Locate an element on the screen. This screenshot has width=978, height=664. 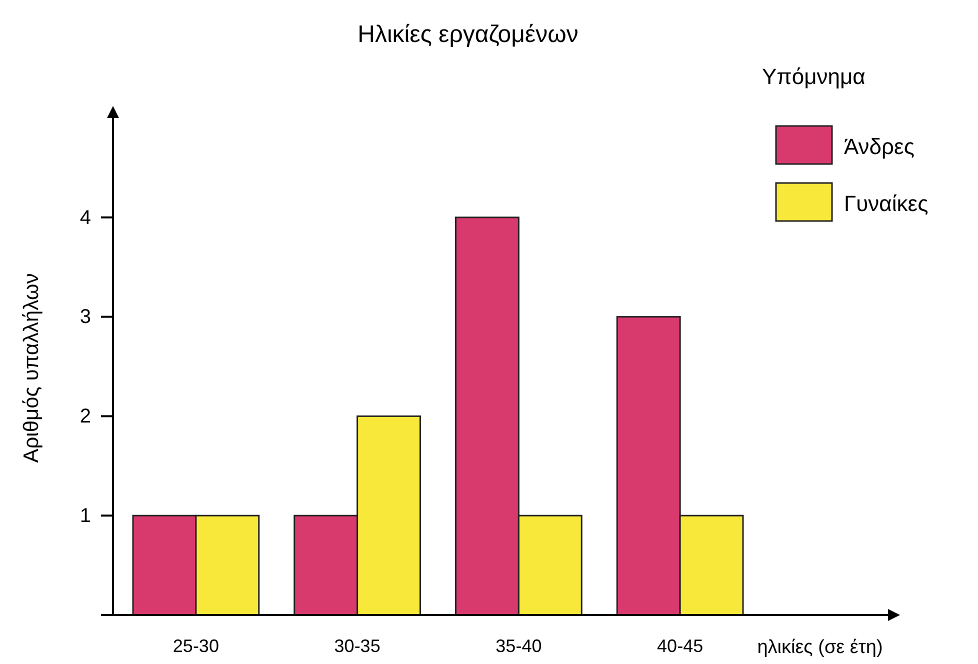
legend-label: Άνδρες is located at coordinates (879, 146).